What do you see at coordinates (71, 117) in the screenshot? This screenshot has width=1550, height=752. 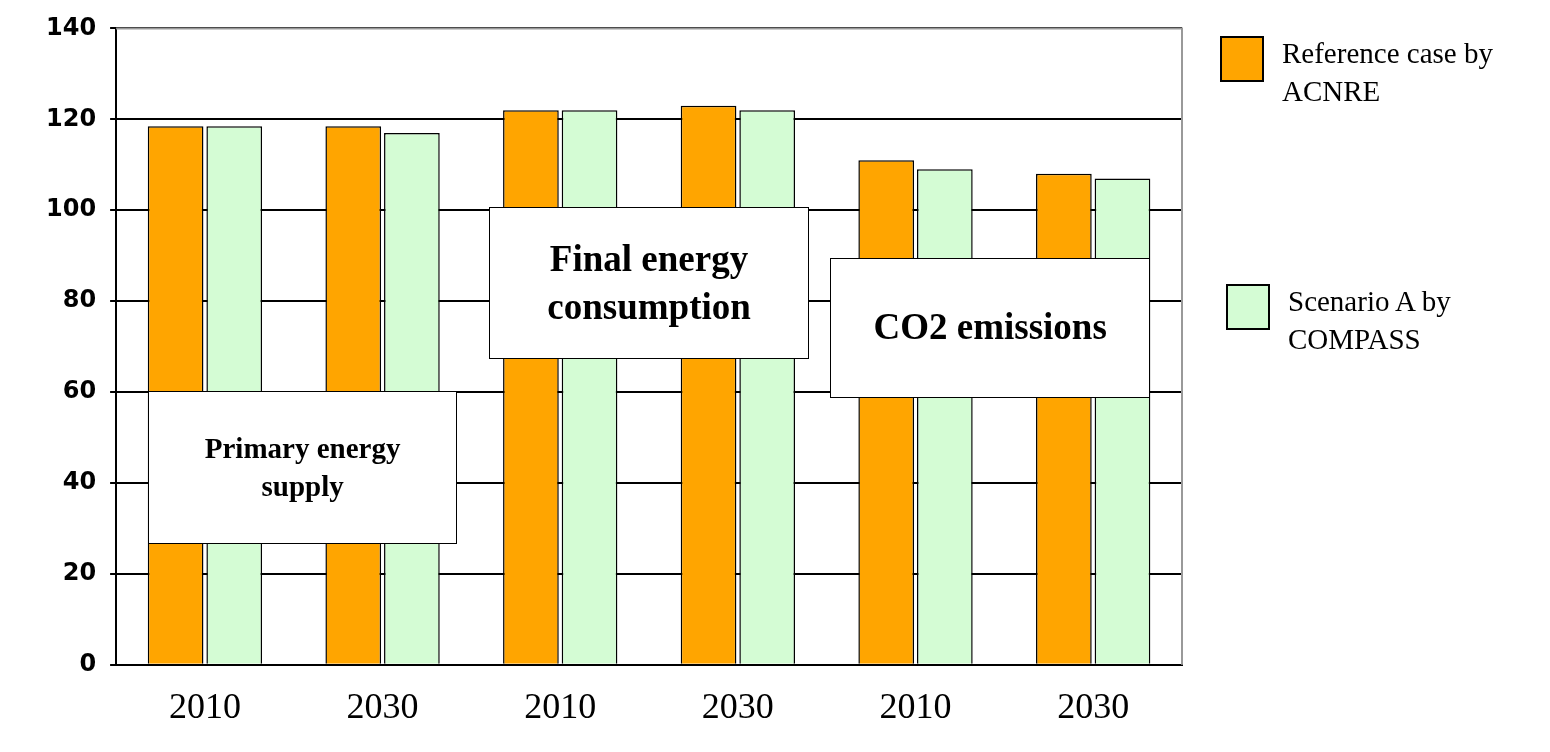 I see `y-tick-label: 120` at bounding box center [71, 117].